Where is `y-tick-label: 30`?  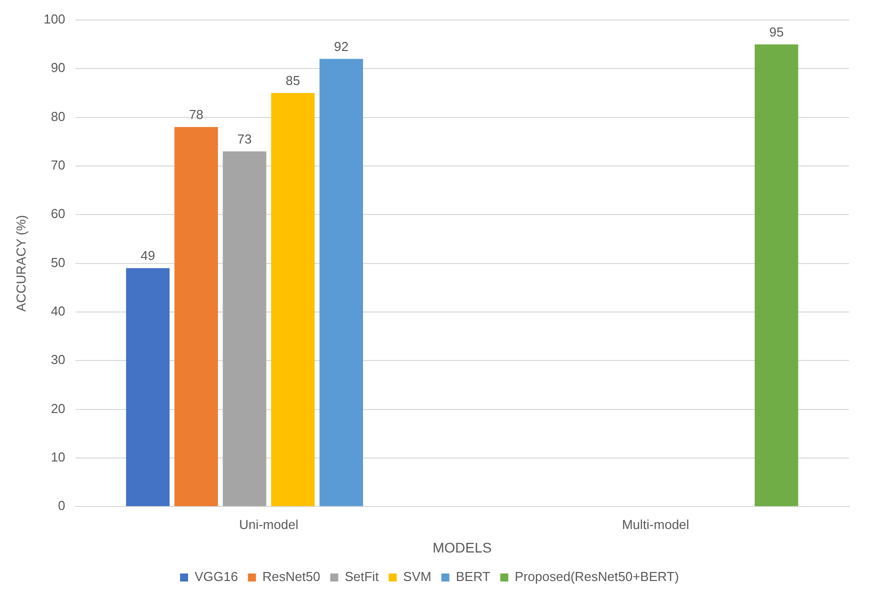
y-tick-label: 30 is located at coordinates (58, 360).